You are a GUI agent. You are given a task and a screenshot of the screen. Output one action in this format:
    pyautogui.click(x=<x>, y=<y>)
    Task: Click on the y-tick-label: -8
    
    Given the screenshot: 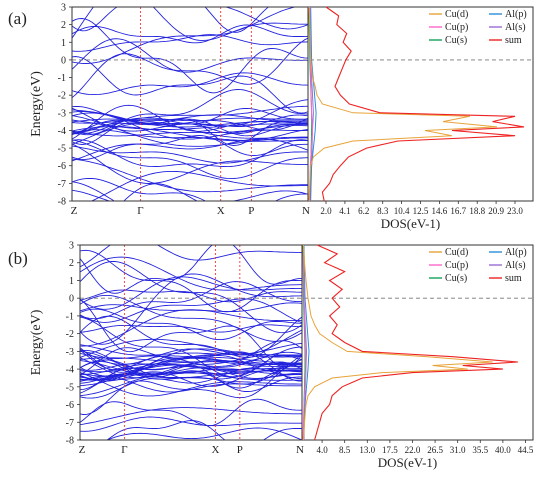 What is the action you would take?
    pyautogui.click(x=62, y=202)
    